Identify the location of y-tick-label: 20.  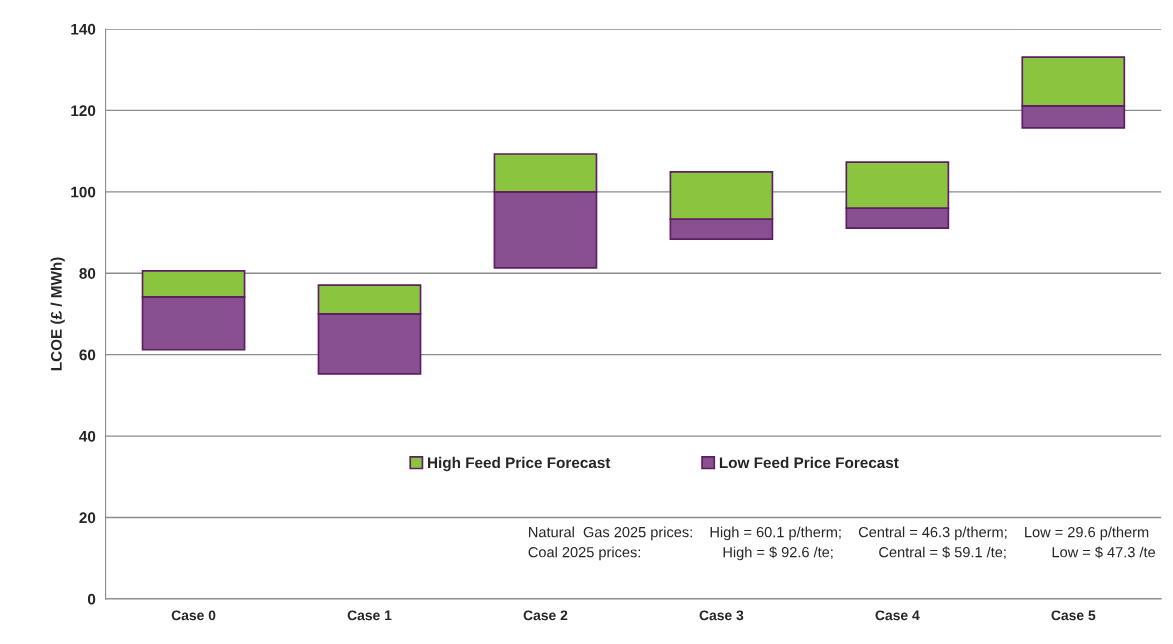
(87, 518).